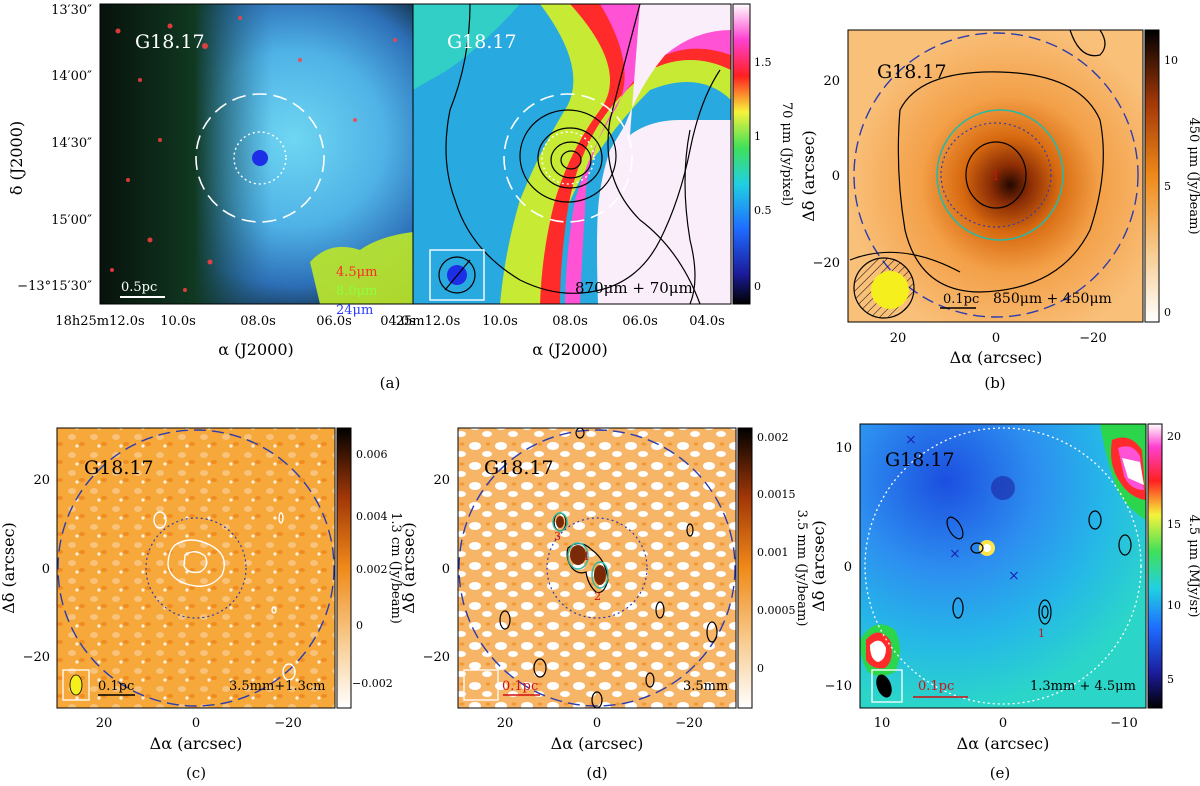  What do you see at coordinates (196, 743) in the screenshot?
I see `c-xlabel: Δα (arcsec)` at bounding box center [196, 743].